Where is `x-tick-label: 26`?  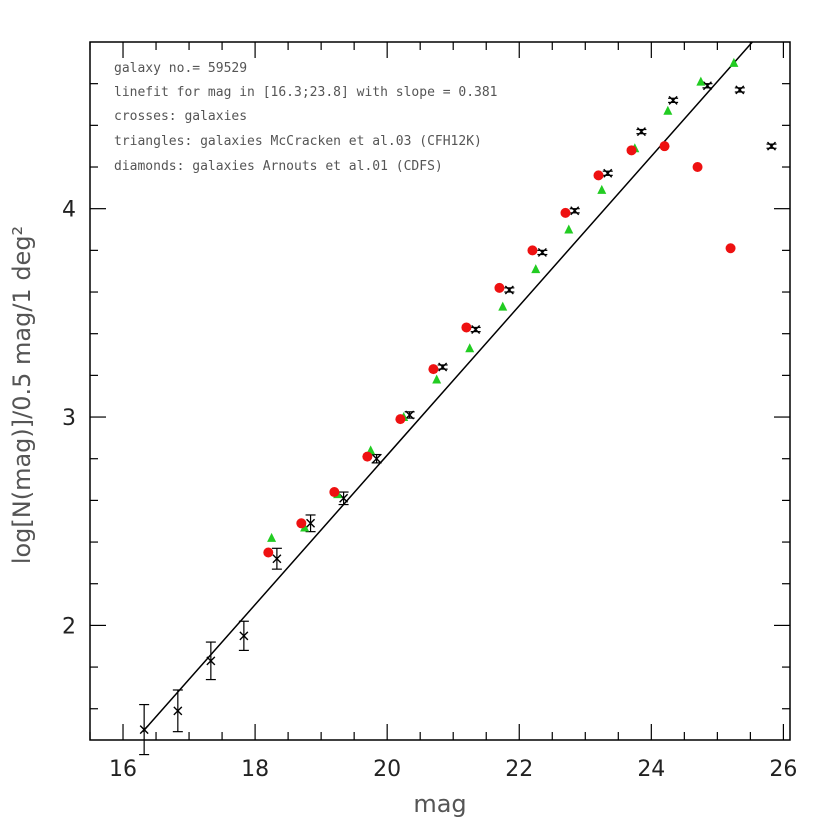 x-tick-label: 26 is located at coordinates (783, 769).